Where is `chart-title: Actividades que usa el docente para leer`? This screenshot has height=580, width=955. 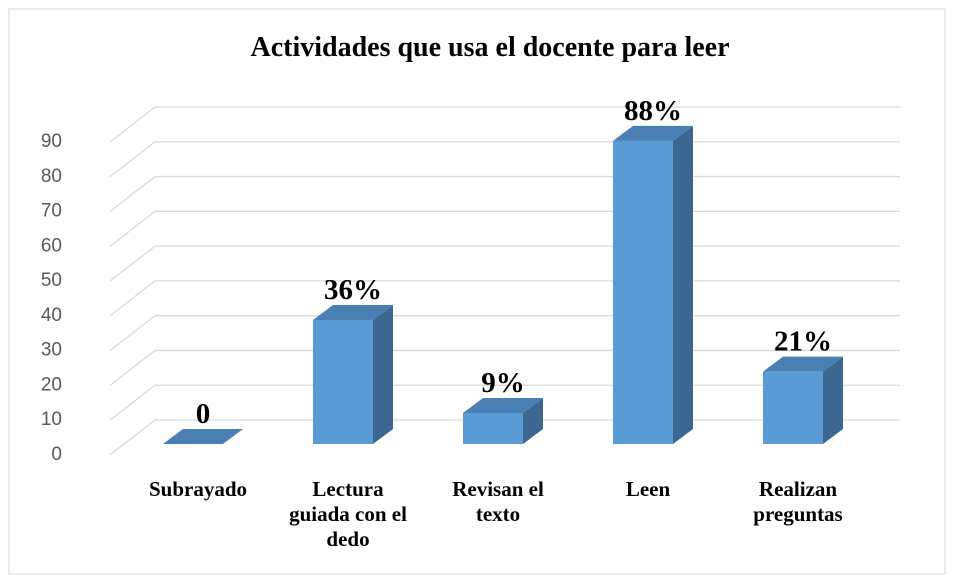 chart-title: Actividades que usa el docente para leer is located at coordinates (489, 47).